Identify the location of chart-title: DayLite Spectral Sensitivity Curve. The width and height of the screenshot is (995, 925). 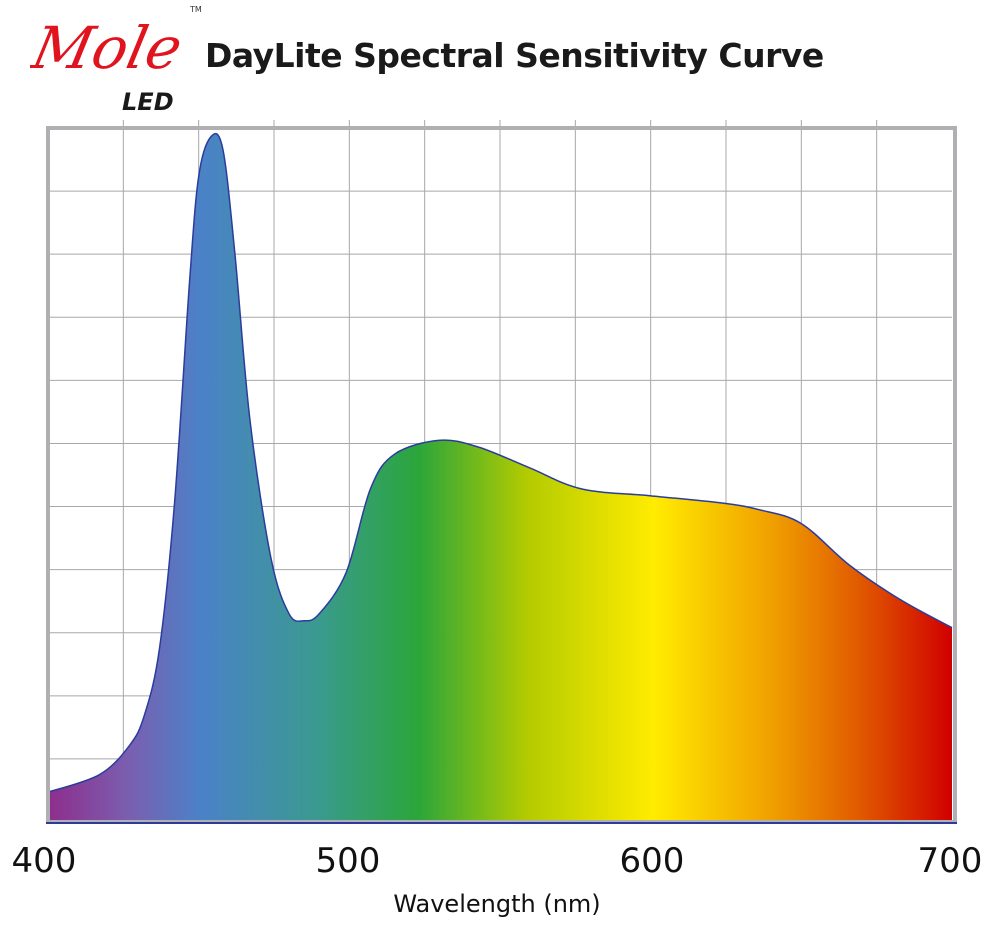
(514, 55).